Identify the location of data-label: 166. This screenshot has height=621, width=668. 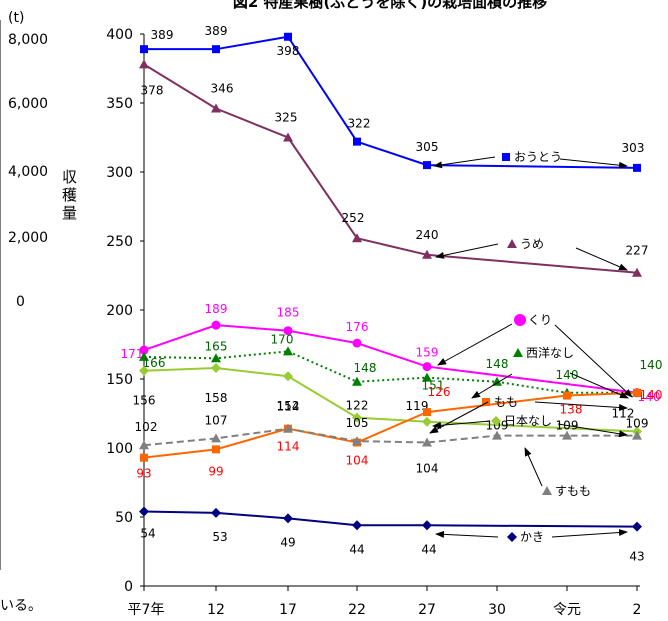
(154, 363).